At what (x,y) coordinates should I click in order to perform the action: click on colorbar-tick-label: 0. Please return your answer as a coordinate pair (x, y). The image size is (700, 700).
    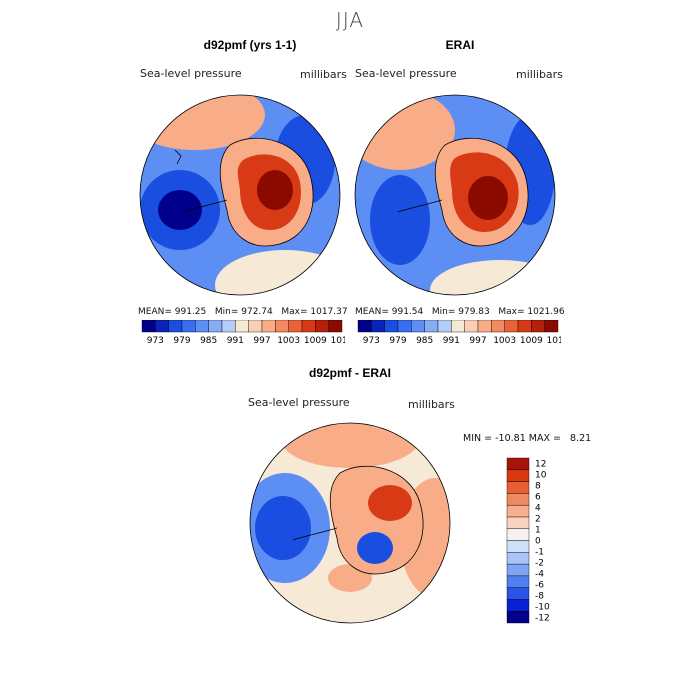
    Looking at the image, I should click on (538, 542).